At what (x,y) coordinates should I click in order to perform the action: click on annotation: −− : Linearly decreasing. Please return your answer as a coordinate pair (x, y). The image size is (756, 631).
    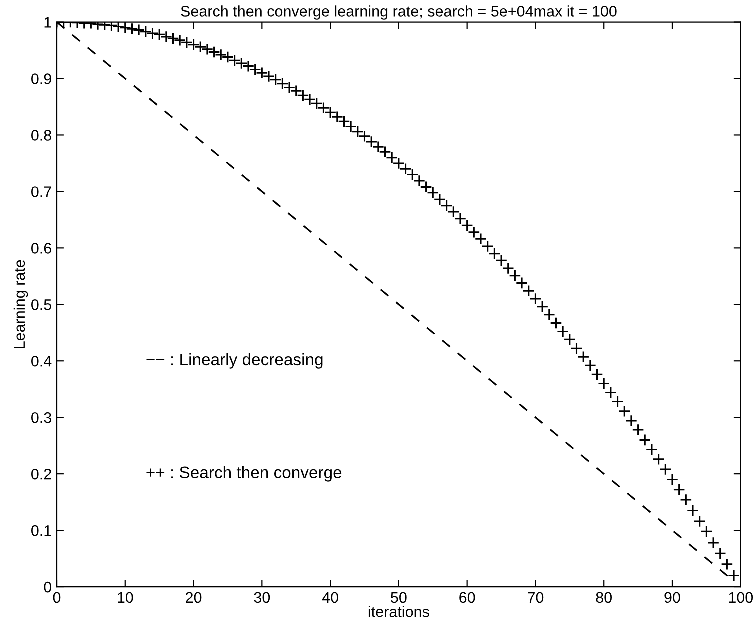
    Looking at the image, I should click on (234, 361).